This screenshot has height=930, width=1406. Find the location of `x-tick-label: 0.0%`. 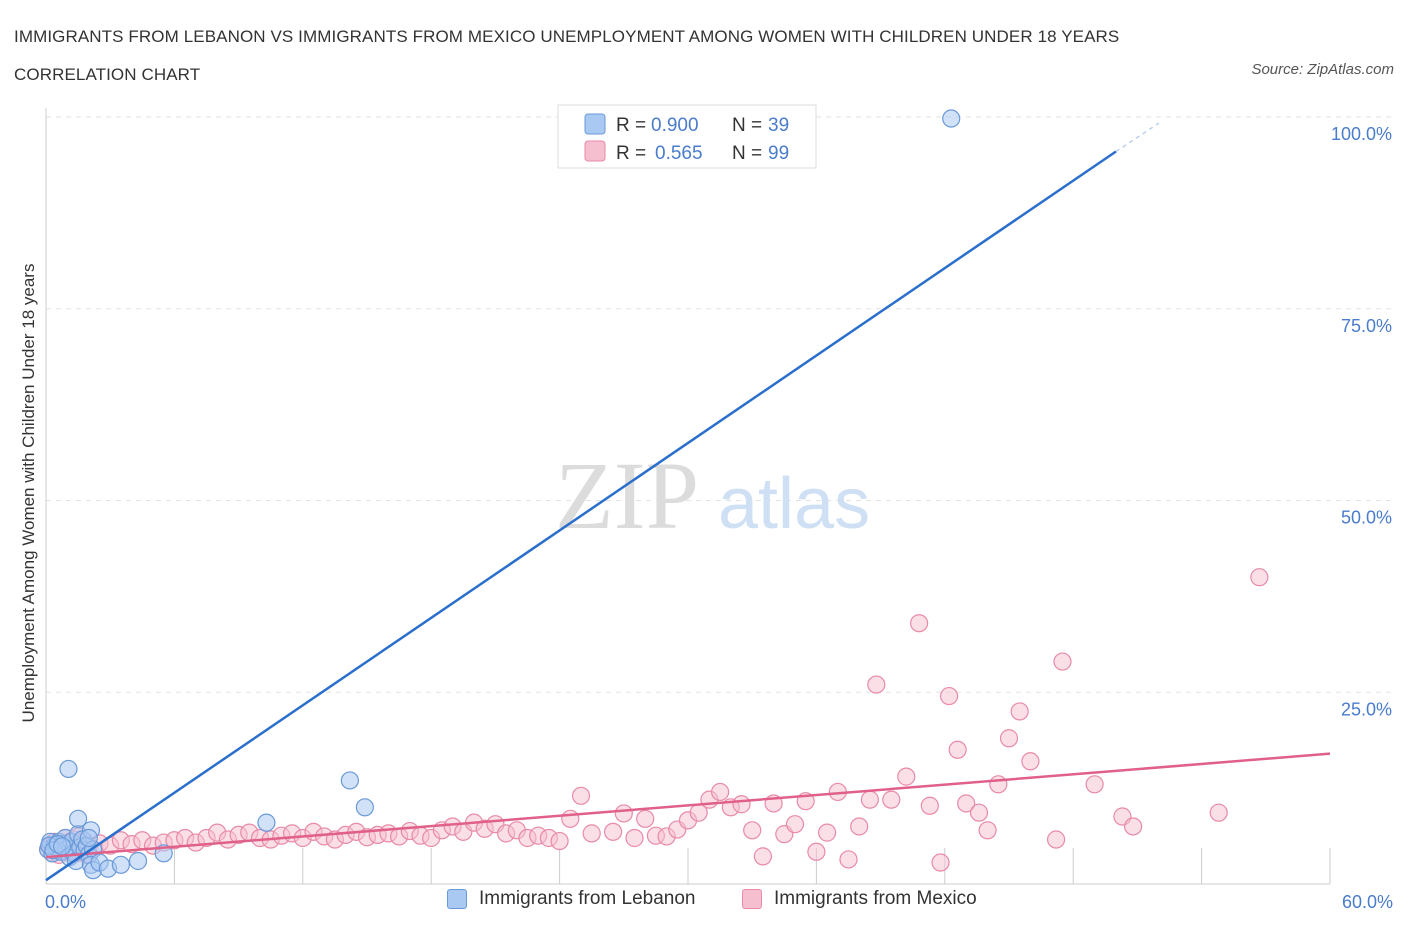

x-tick-label: 0.0% is located at coordinates (65, 902).